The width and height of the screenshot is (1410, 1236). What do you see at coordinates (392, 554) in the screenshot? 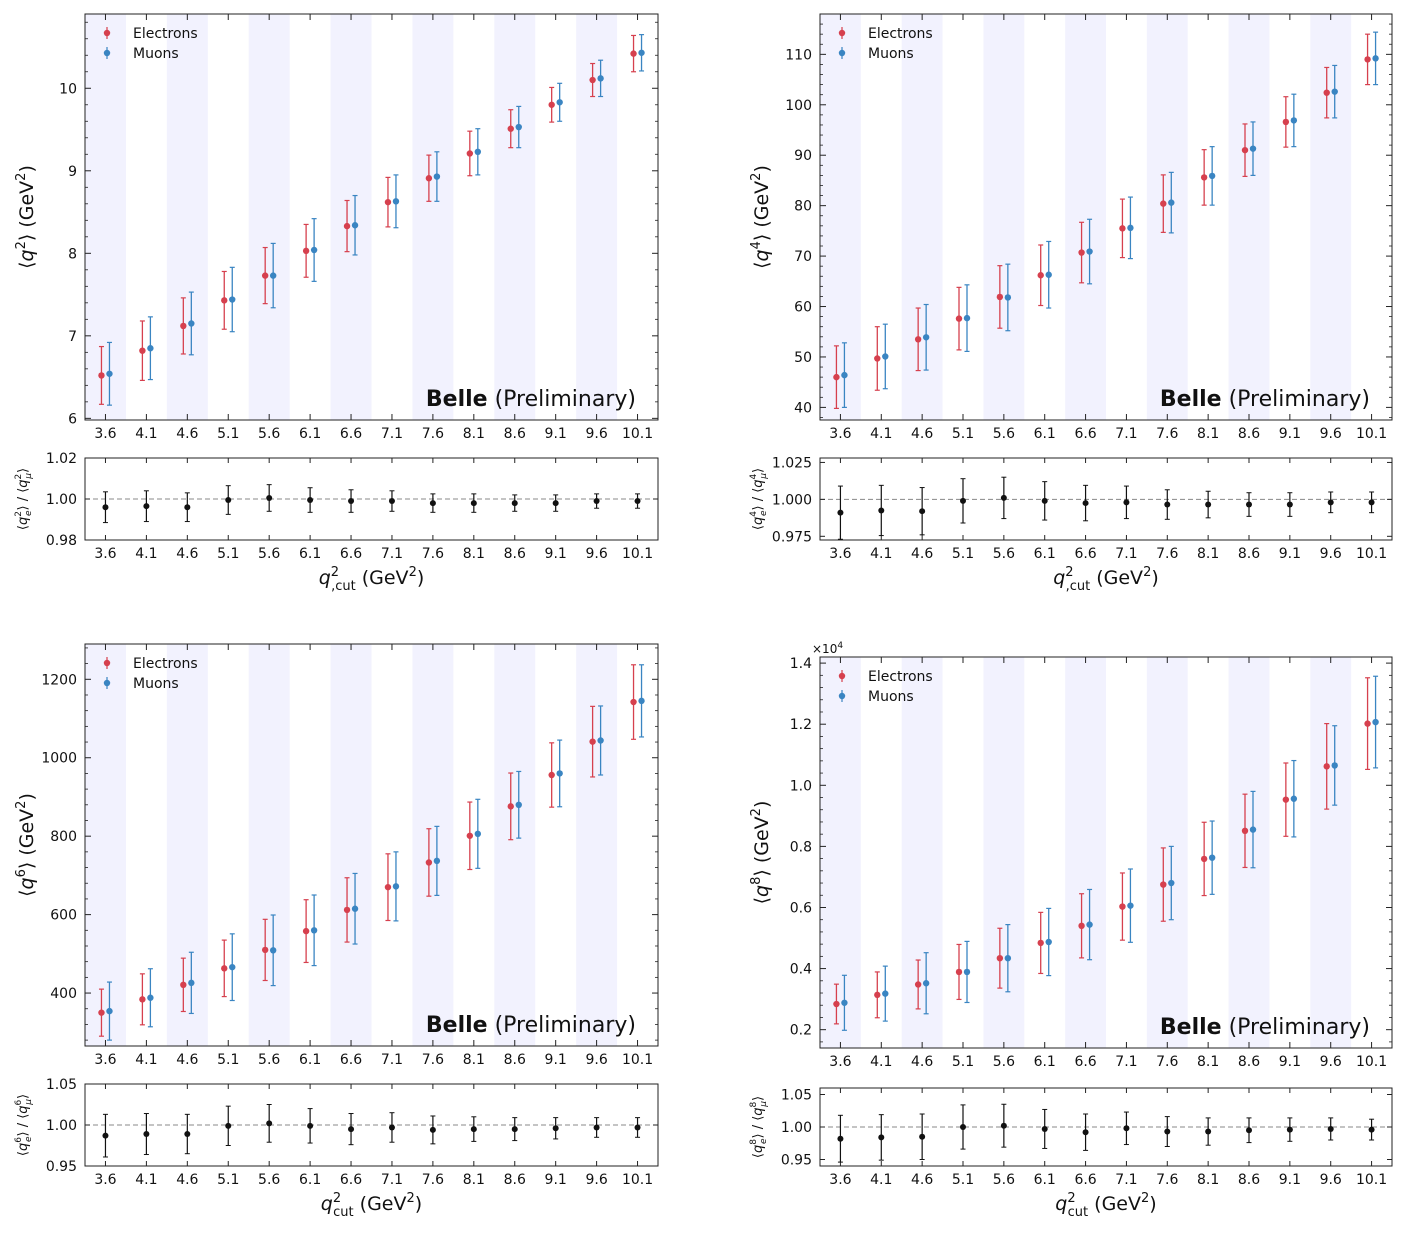
I see `ratio-x-tick-label: 7.1` at bounding box center [392, 554].